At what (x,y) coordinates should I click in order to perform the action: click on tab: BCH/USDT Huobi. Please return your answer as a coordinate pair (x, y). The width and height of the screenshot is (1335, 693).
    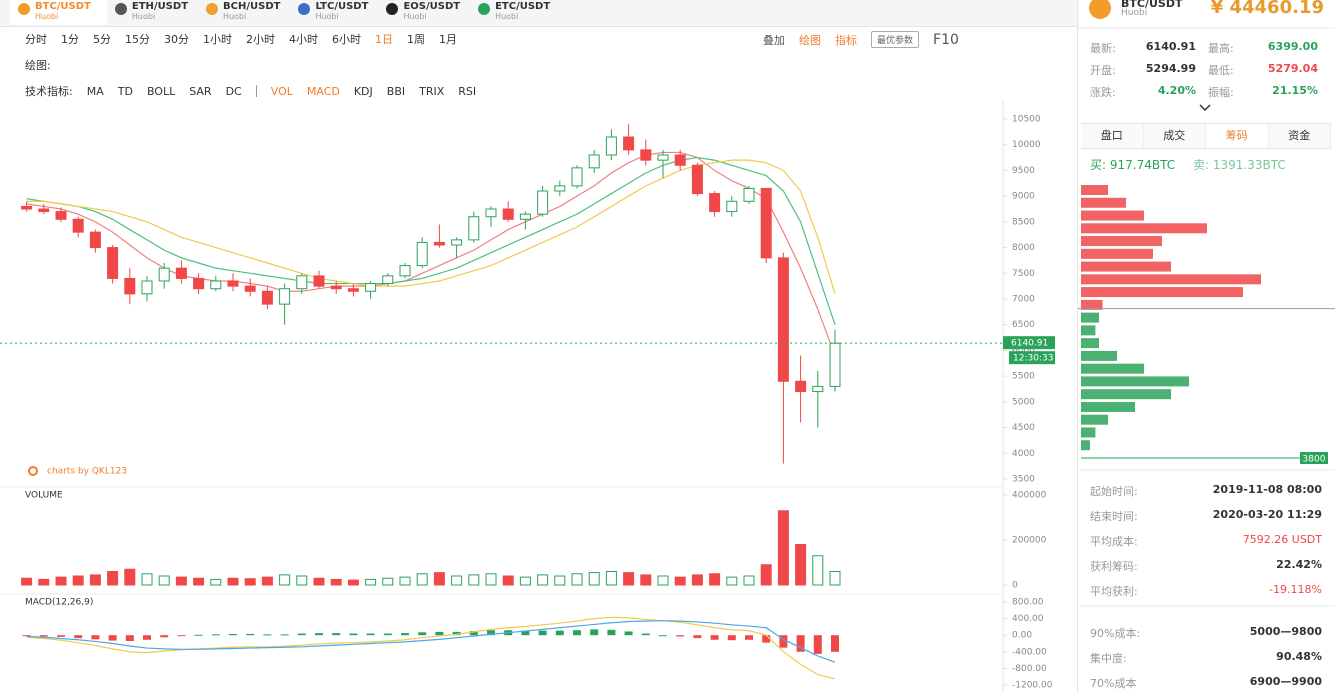
    Looking at the image, I should click on (244, 12).